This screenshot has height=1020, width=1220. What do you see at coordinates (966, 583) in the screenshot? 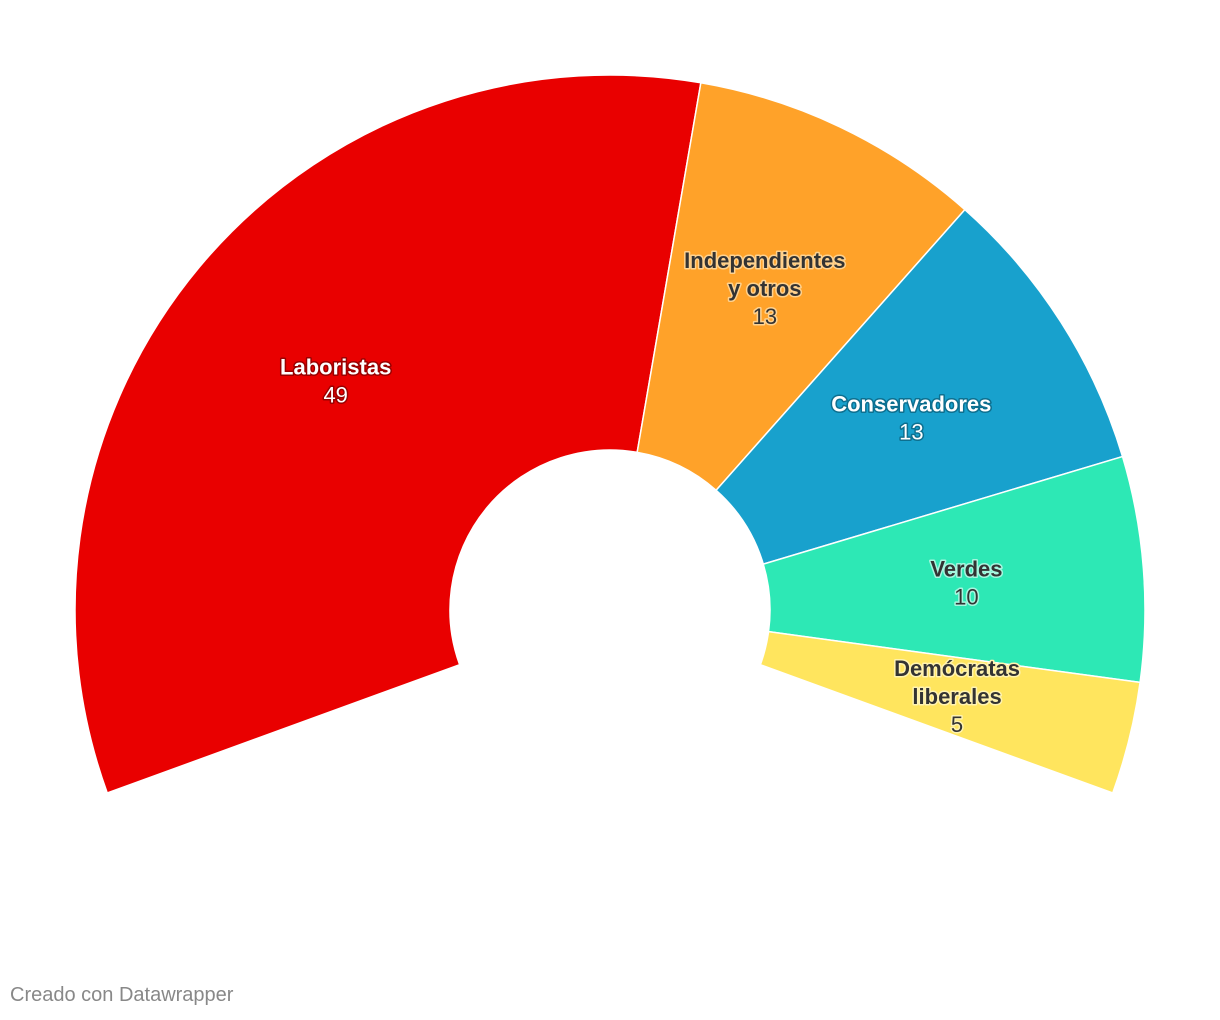
I see `slice-label-3: Verdes 10` at bounding box center [966, 583].